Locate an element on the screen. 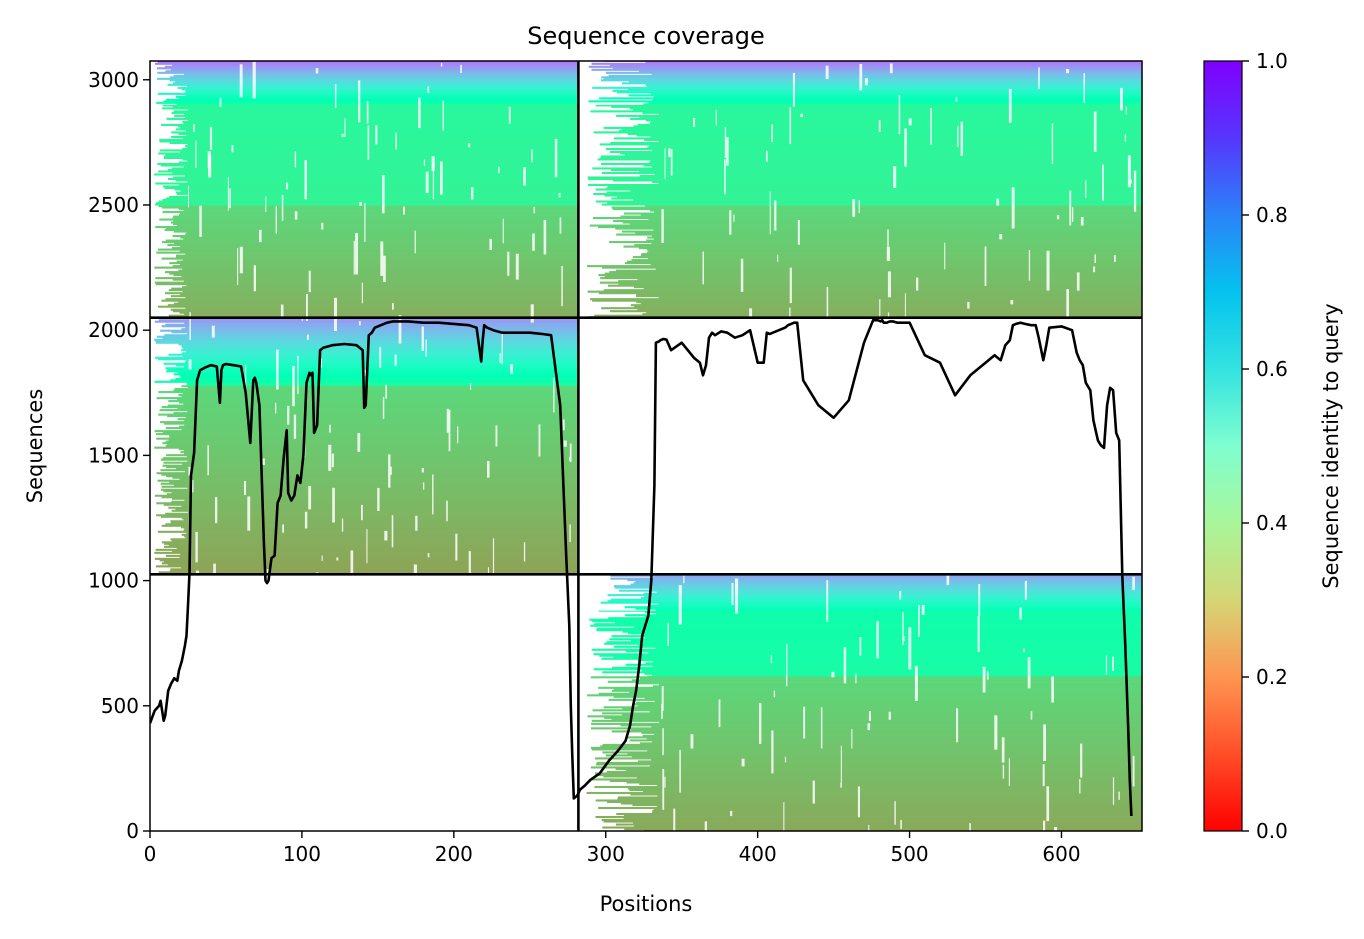  colorbar-ticks: 0.0 0.2 0.4 0.6 0.8 1.0 is located at coordinates (1265, 446).